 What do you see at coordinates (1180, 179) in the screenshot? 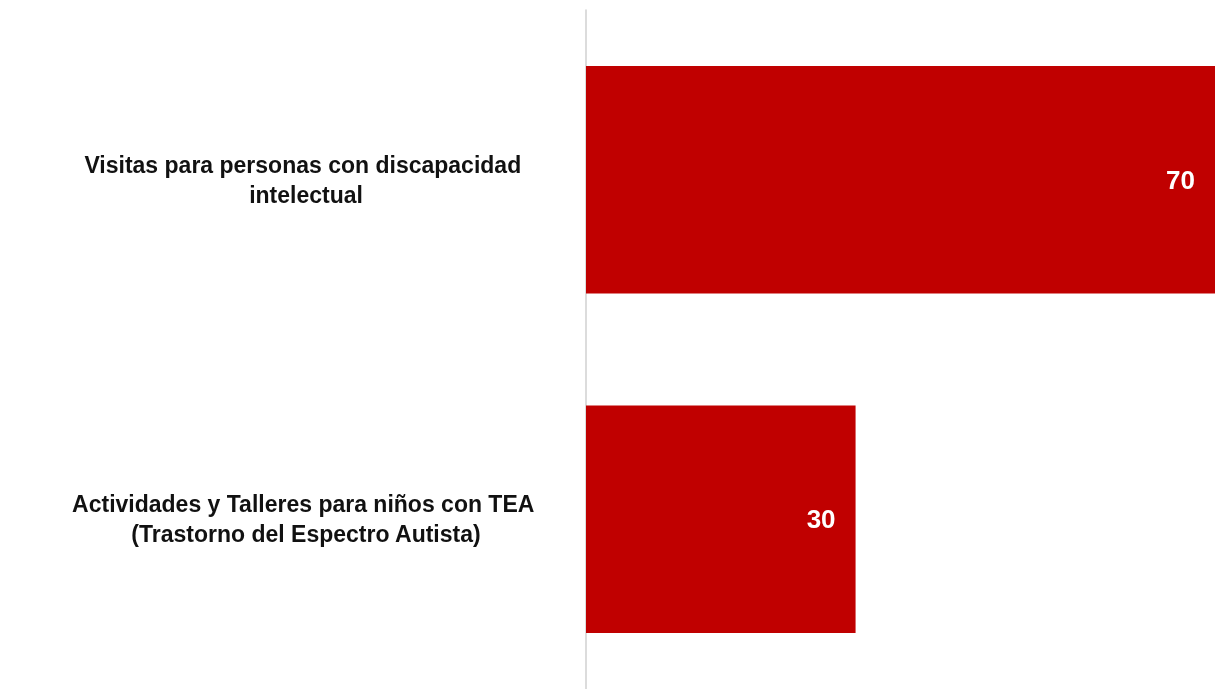
I see `data-label: 70` at bounding box center [1180, 179].